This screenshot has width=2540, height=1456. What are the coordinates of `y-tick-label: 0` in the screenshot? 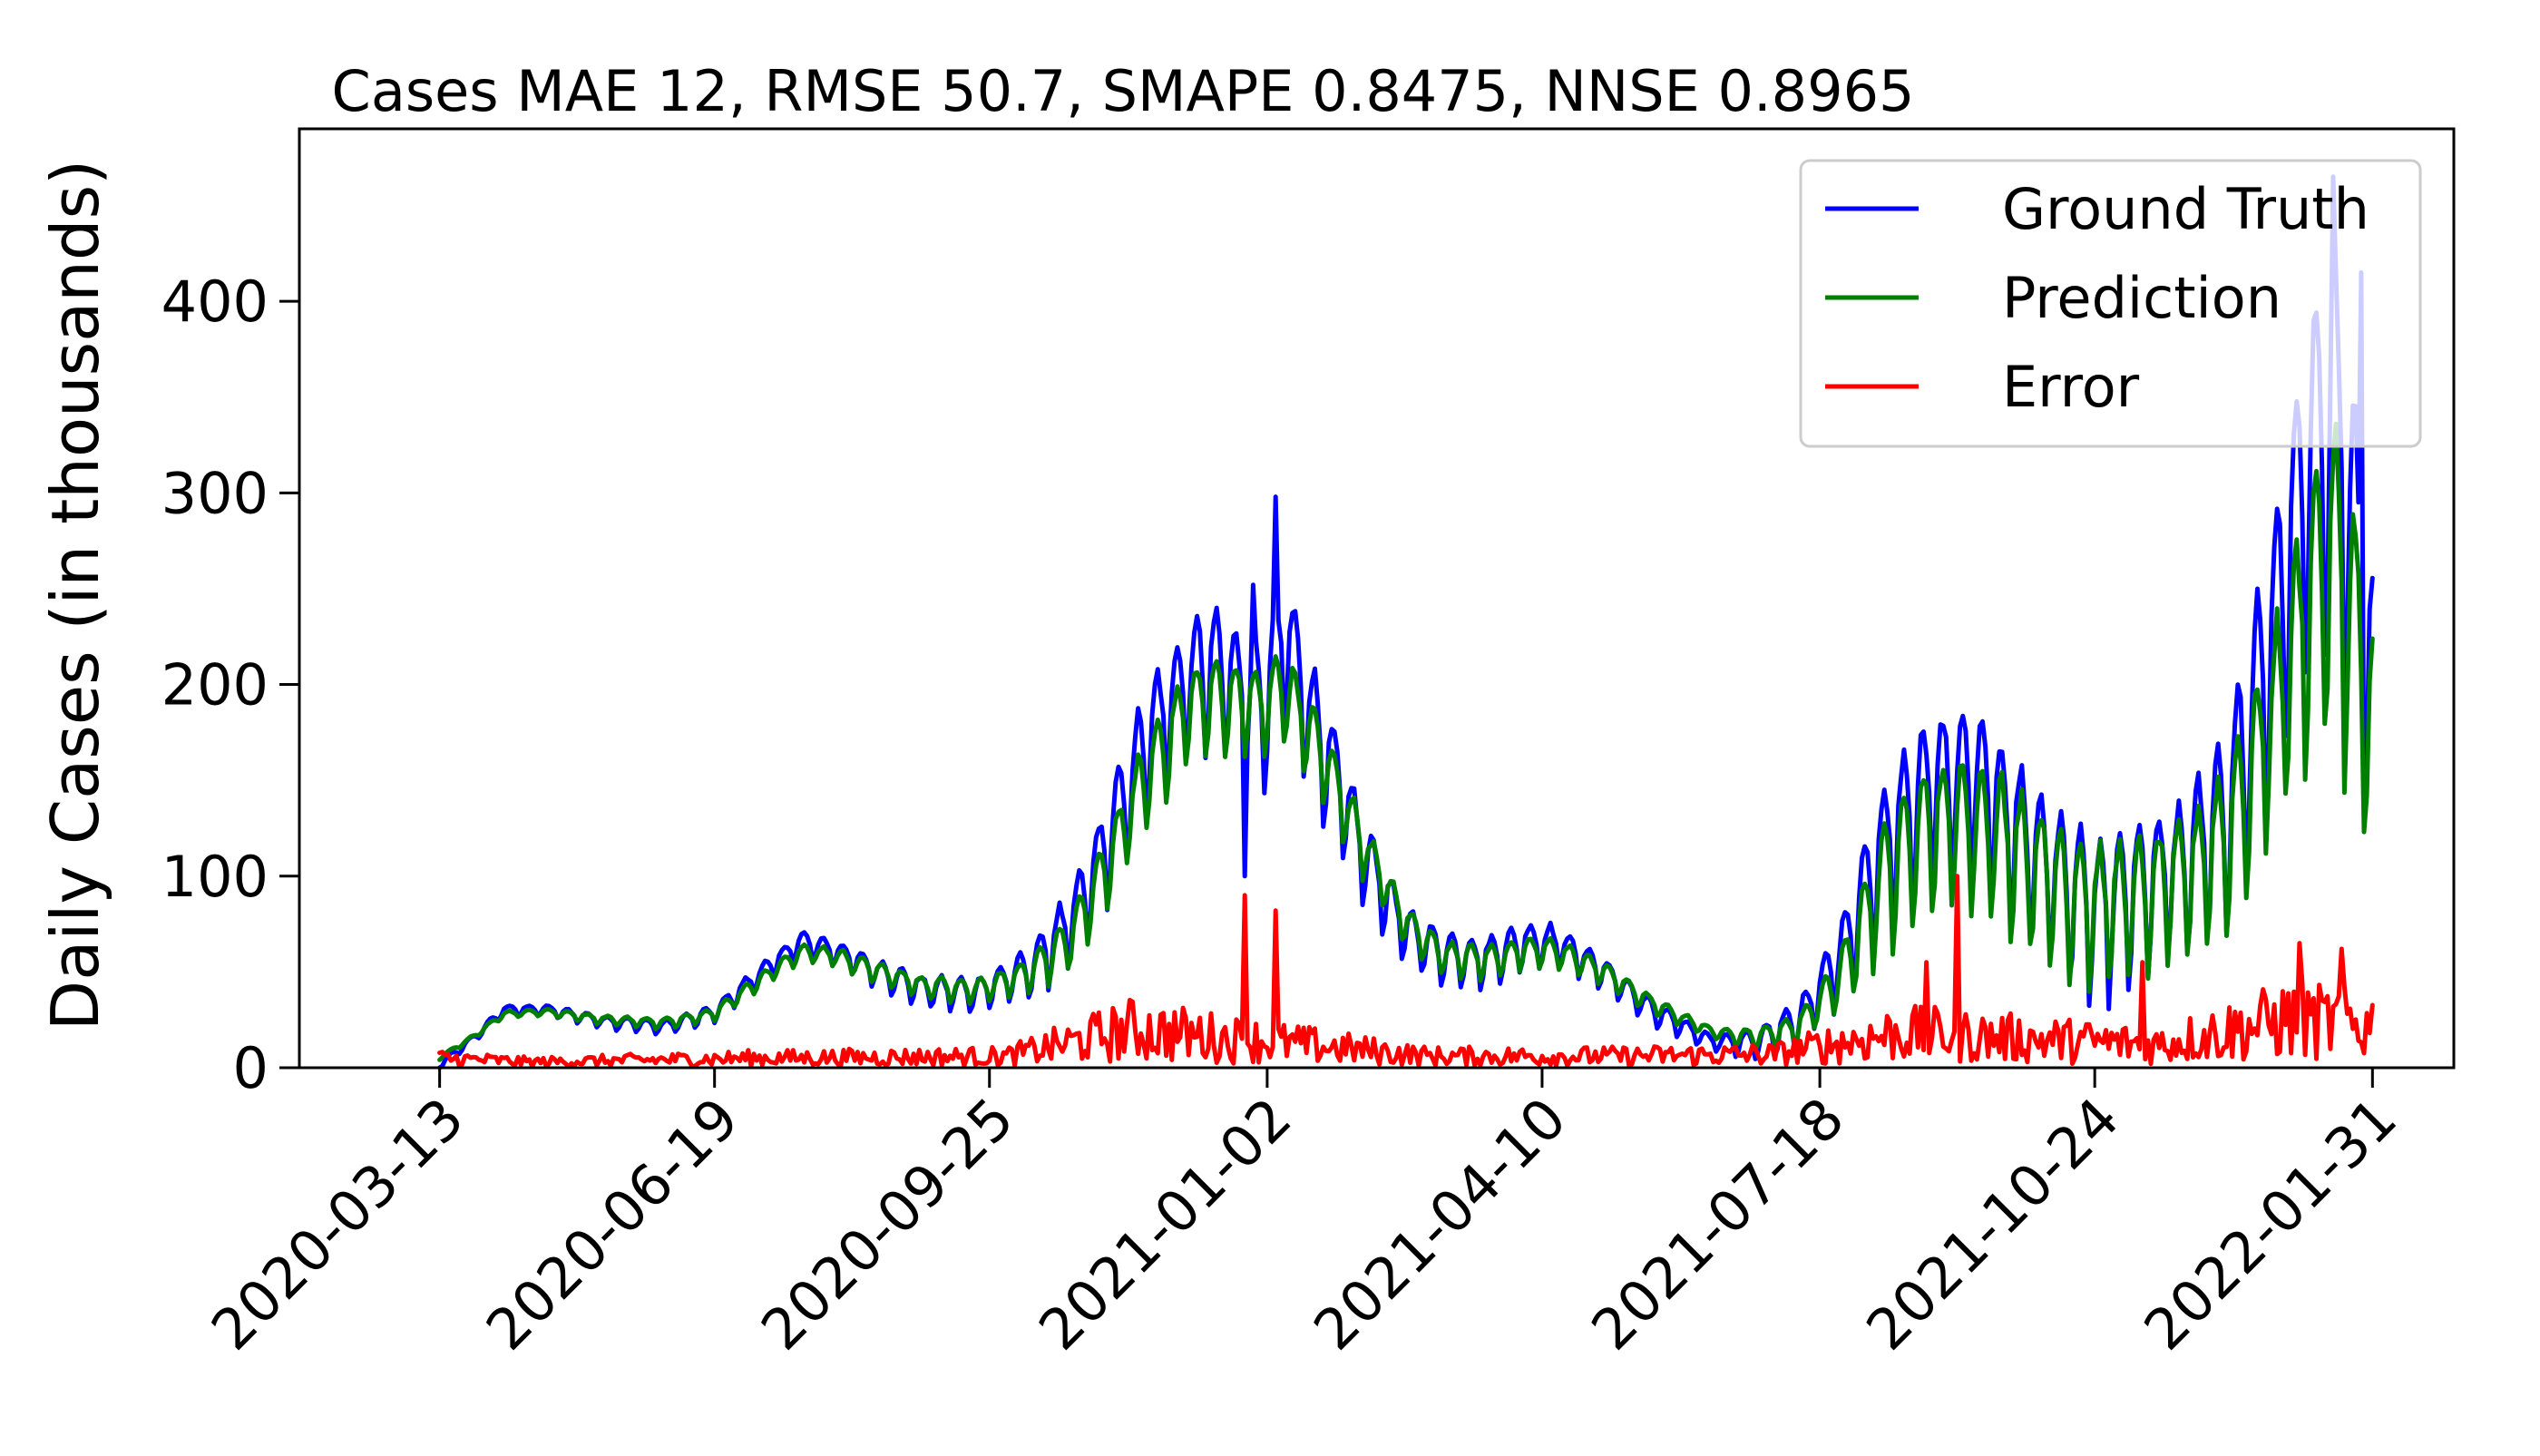 It's located at (251, 1068).